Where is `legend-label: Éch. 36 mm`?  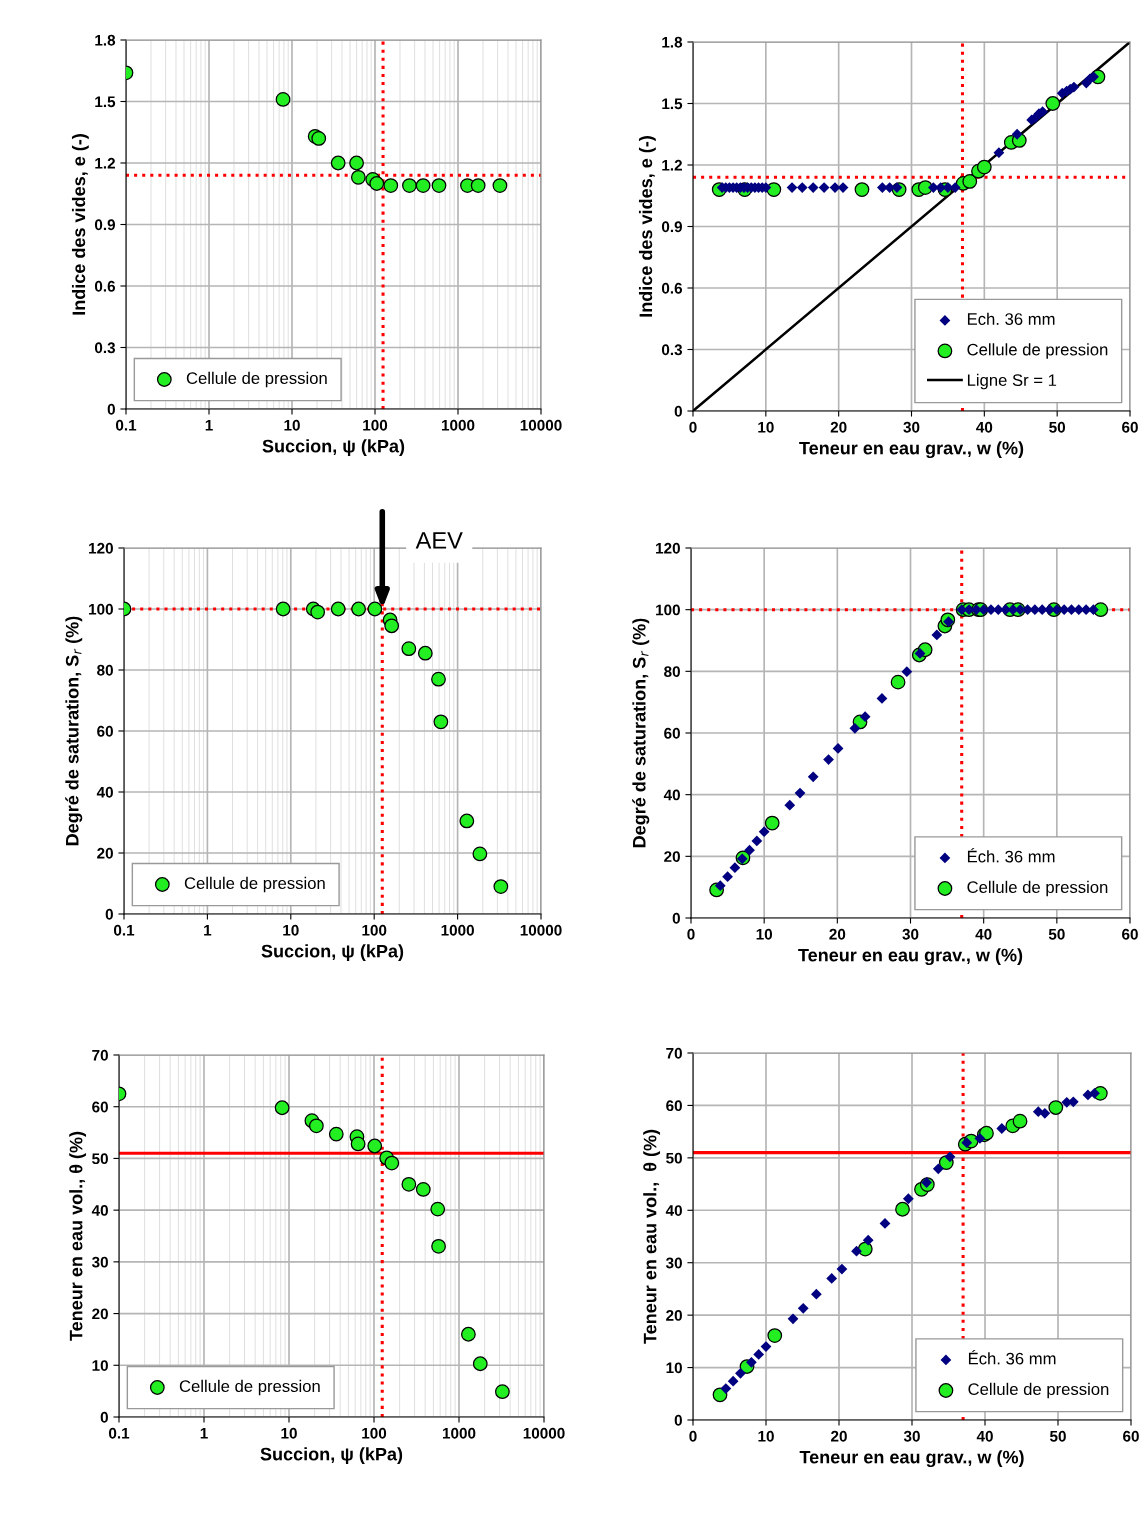 legend-label: Éch. 36 mm is located at coordinates (1011, 855).